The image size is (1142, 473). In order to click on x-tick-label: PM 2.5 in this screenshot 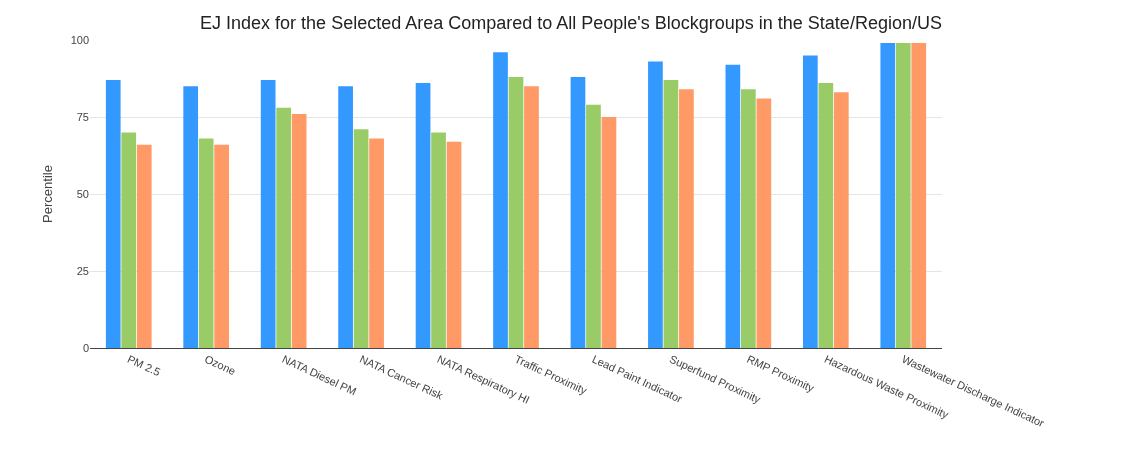, I will do `click(144, 365)`.